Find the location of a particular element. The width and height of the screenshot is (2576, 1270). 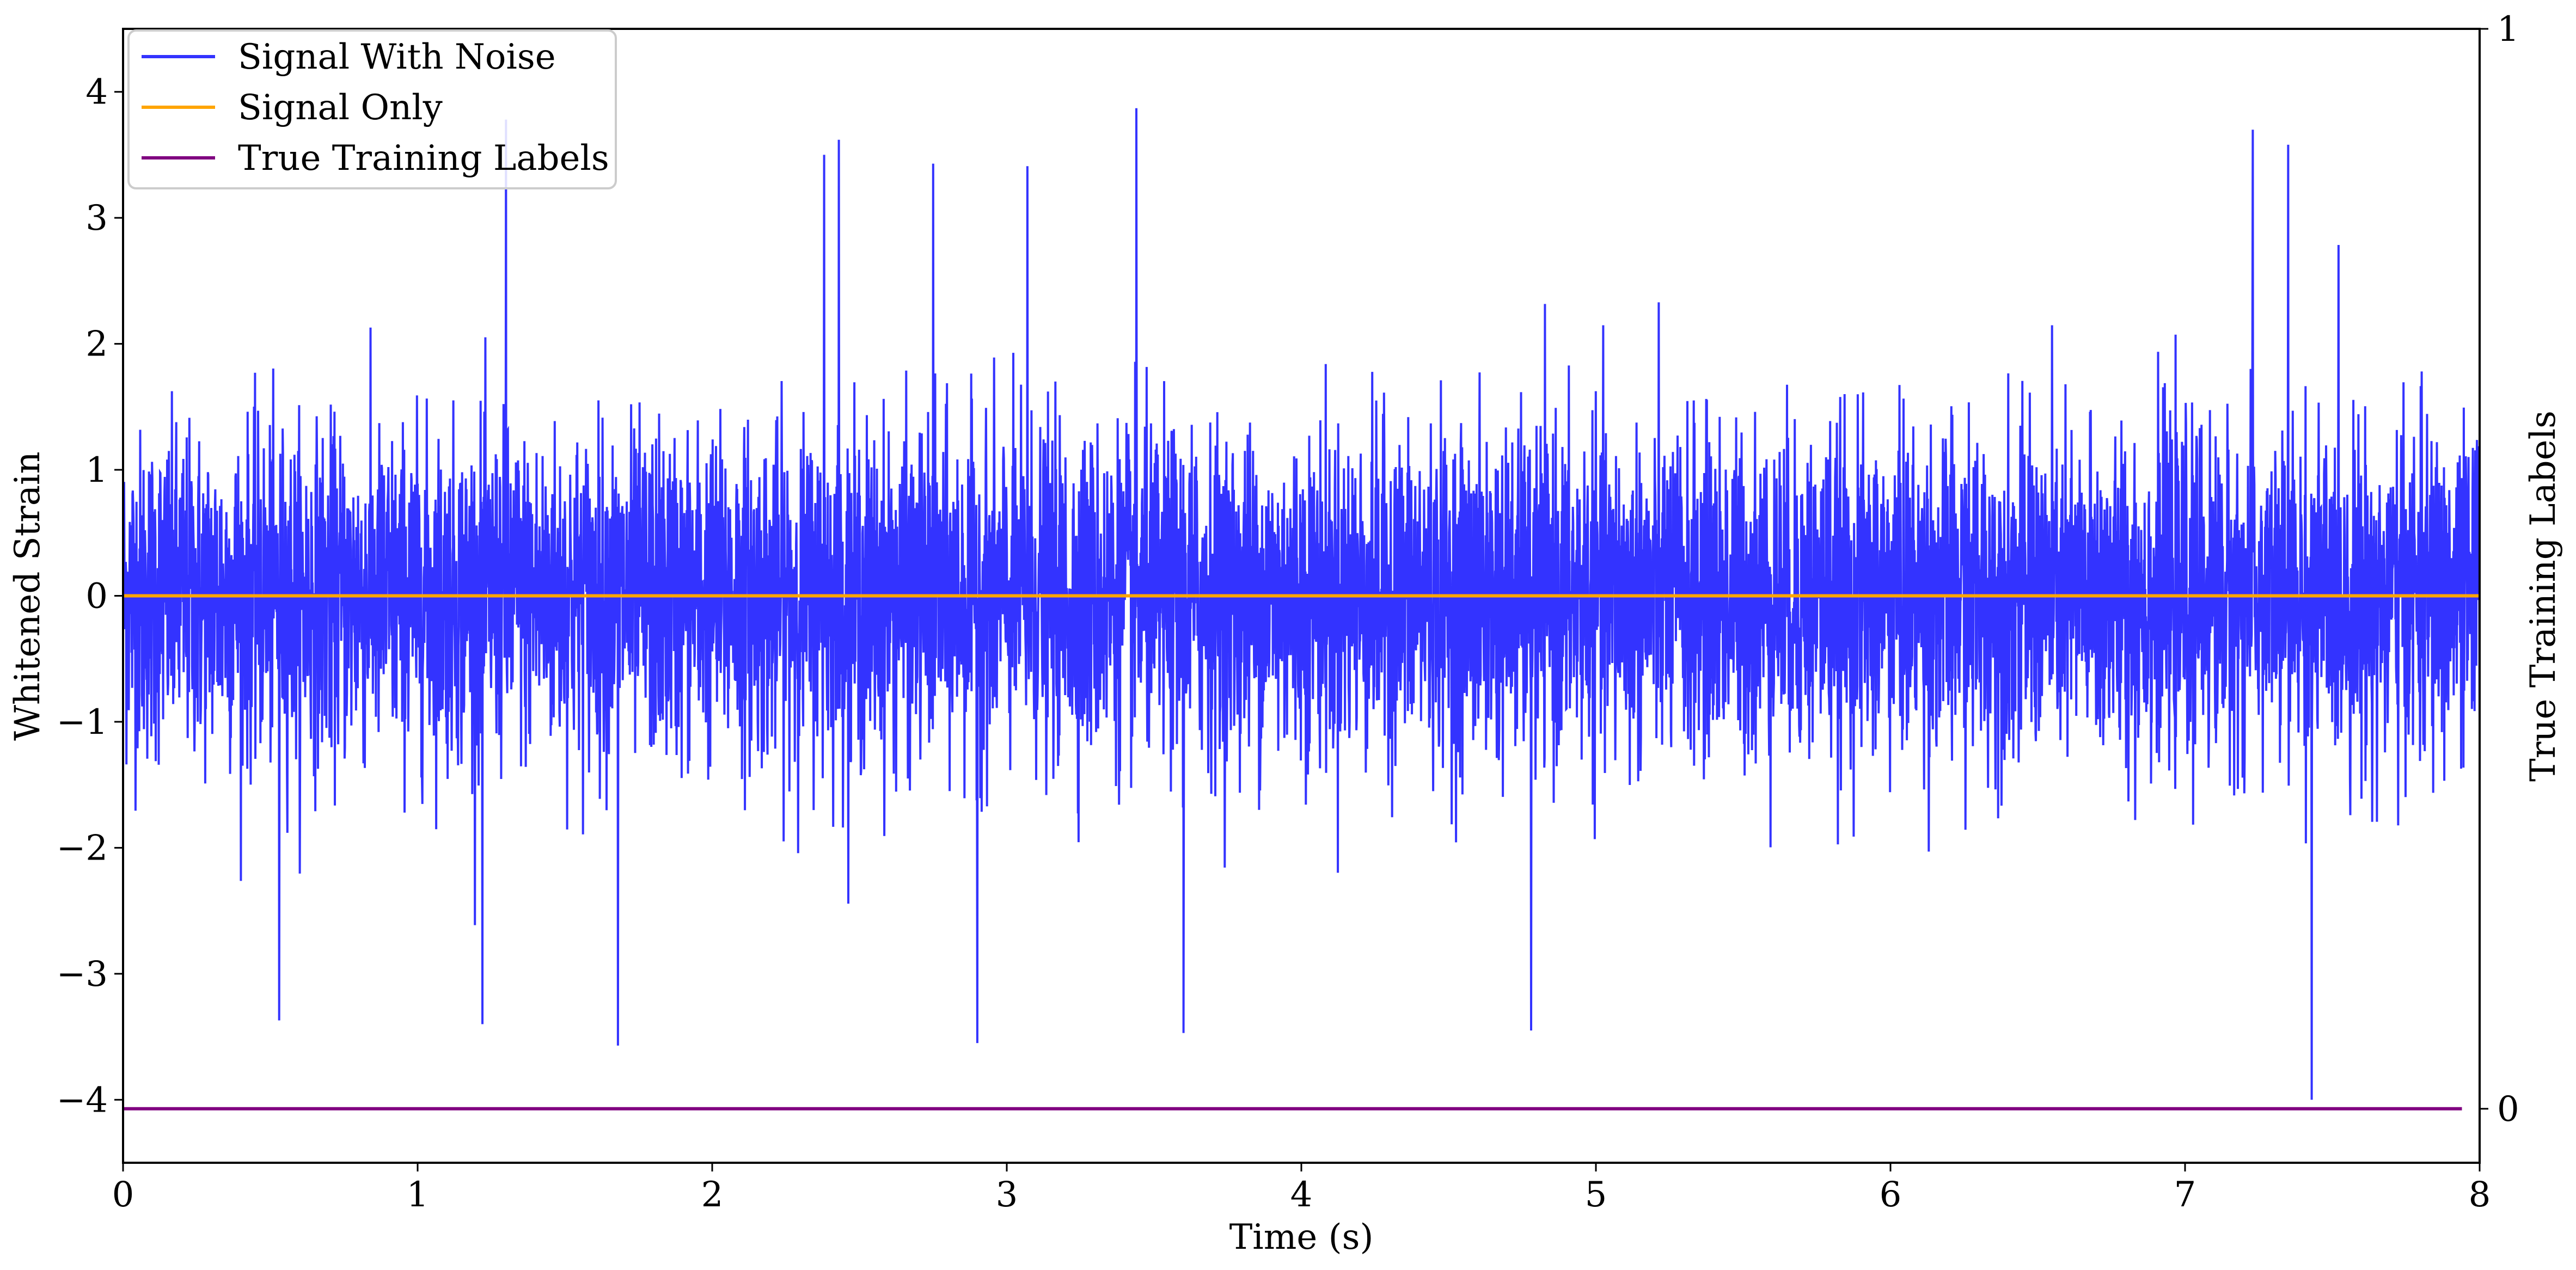

x-tick-label: 8 is located at coordinates (2480, 1195).